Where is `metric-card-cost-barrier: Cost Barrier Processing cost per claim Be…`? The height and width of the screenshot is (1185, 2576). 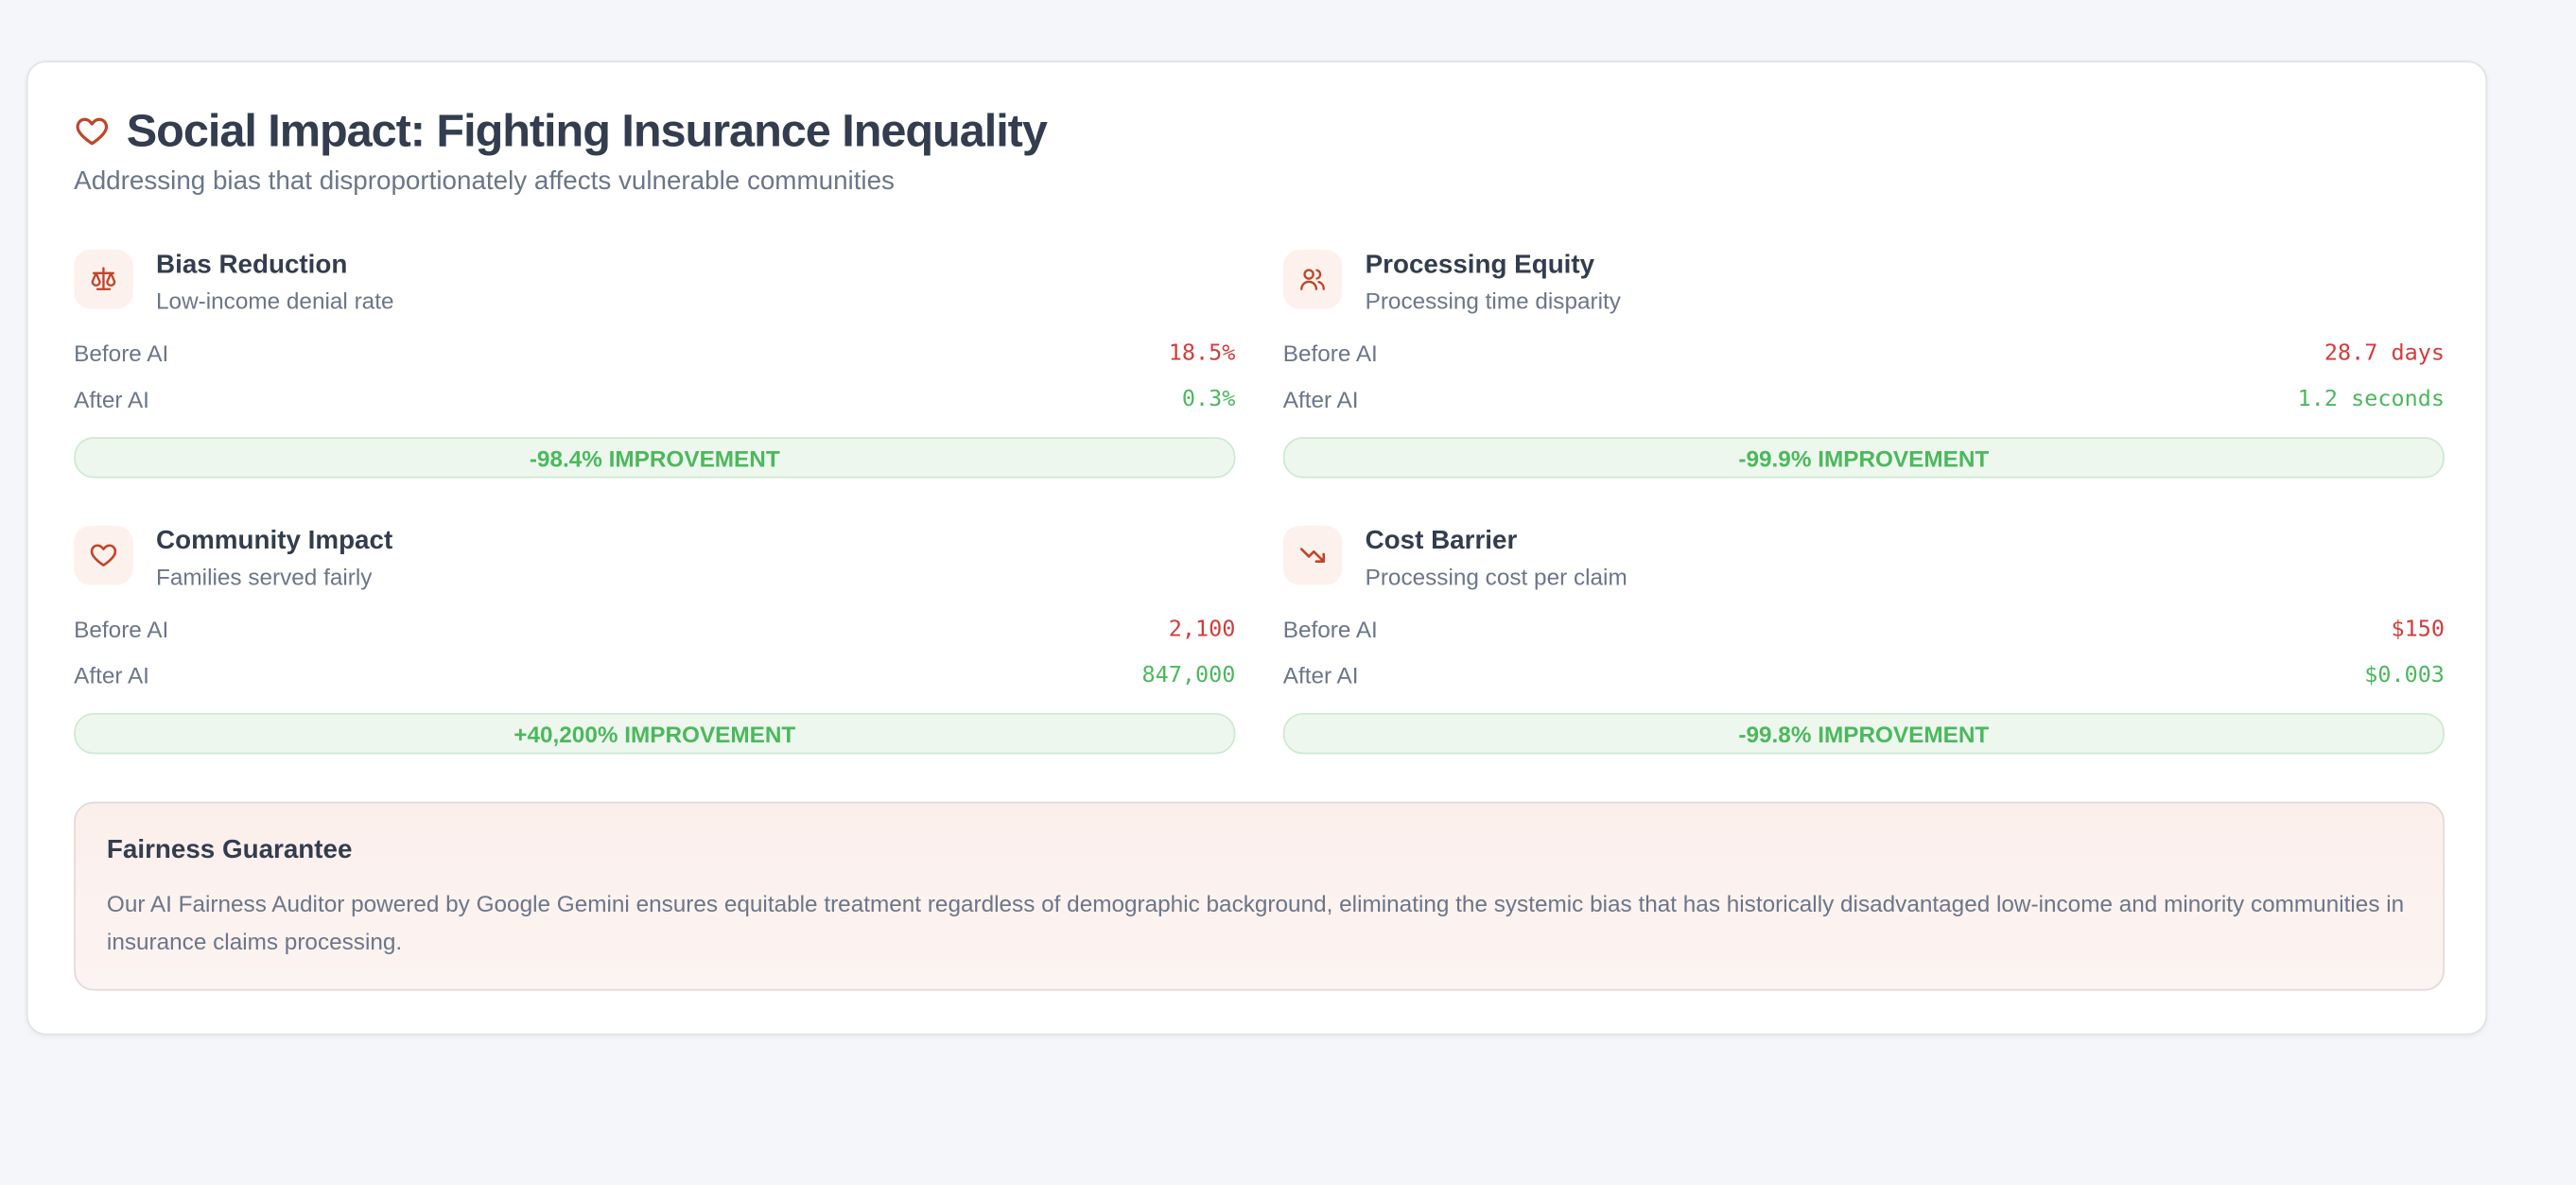
metric-card-cost-barrier: Cost Barrier Processing cost per claim Be… is located at coordinates (1863, 640).